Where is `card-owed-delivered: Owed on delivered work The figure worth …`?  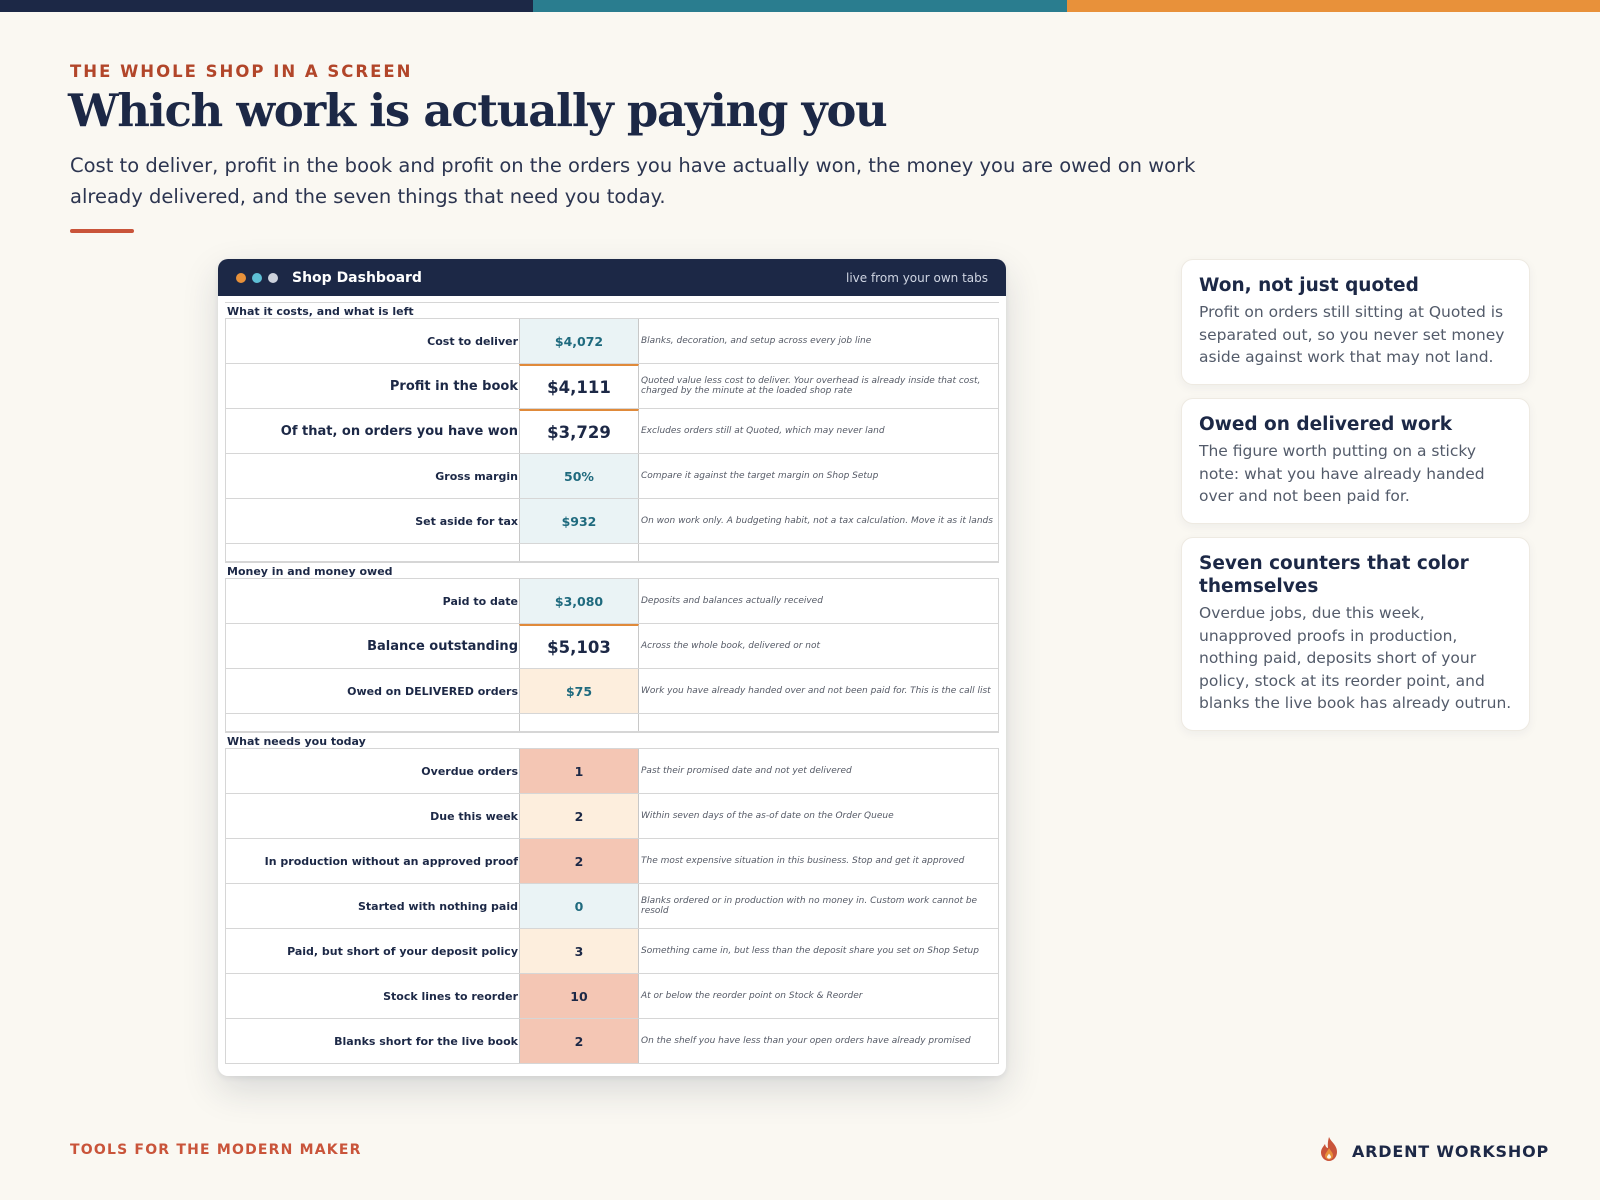
card-owed-delivered: Owed on delivered work The figure worth … is located at coordinates (1355, 461).